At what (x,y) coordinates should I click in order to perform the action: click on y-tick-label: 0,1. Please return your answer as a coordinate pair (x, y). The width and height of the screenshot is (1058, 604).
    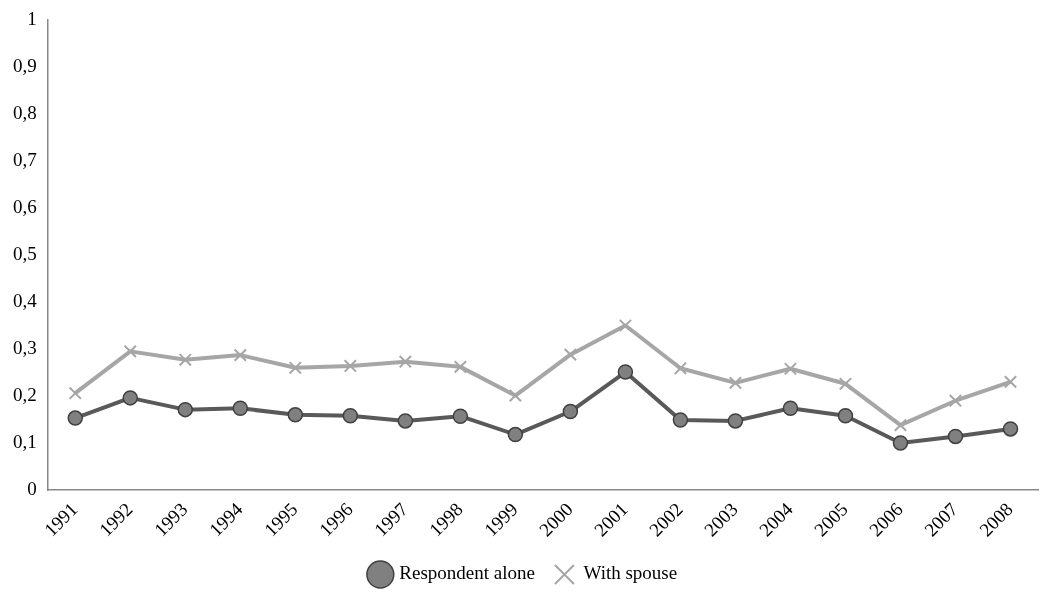
    Looking at the image, I should click on (25, 441).